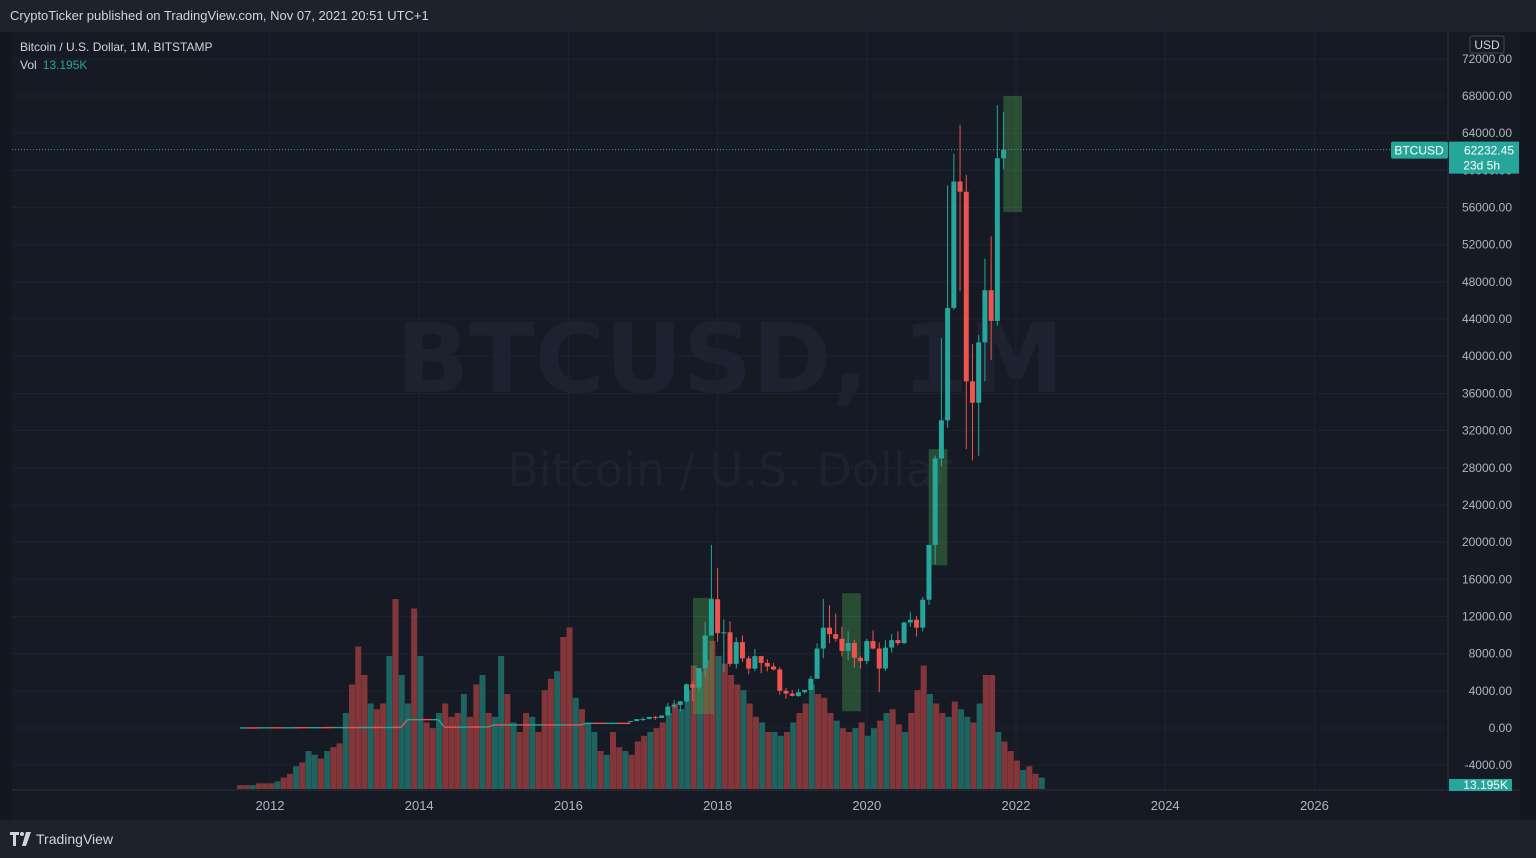  What do you see at coordinates (730, 359) in the screenshot?
I see `watermark-symbol: BTCUSD, 1M` at bounding box center [730, 359].